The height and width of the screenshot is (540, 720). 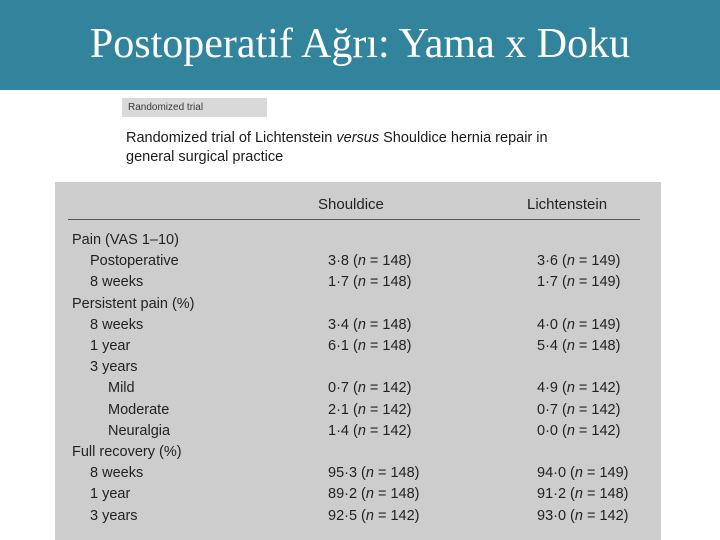 I want to click on table-row-label: Mild, so click(x=121, y=388).